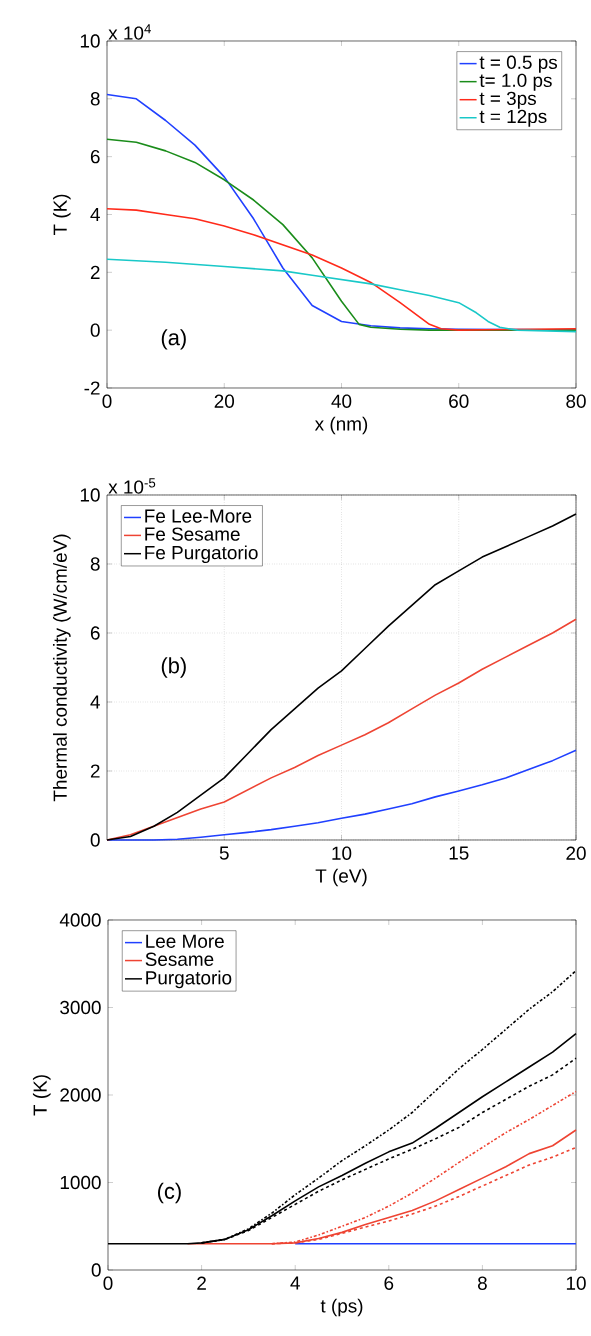 The image size is (591, 1336). What do you see at coordinates (507, 100) in the screenshot?
I see `legend-label: t = 3ps` at bounding box center [507, 100].